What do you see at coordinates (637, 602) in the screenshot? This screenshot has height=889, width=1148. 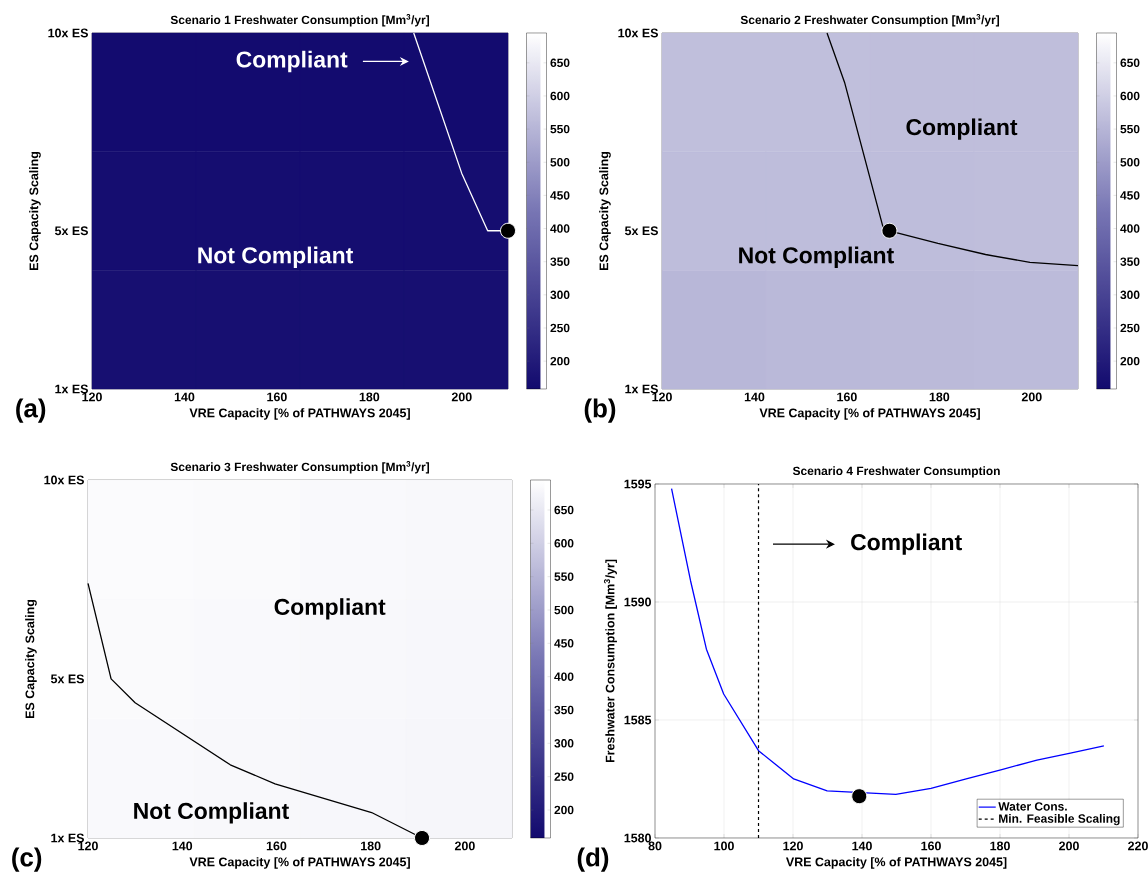 I see `y-tick-label: 1590` at bounding box center [637, 602].